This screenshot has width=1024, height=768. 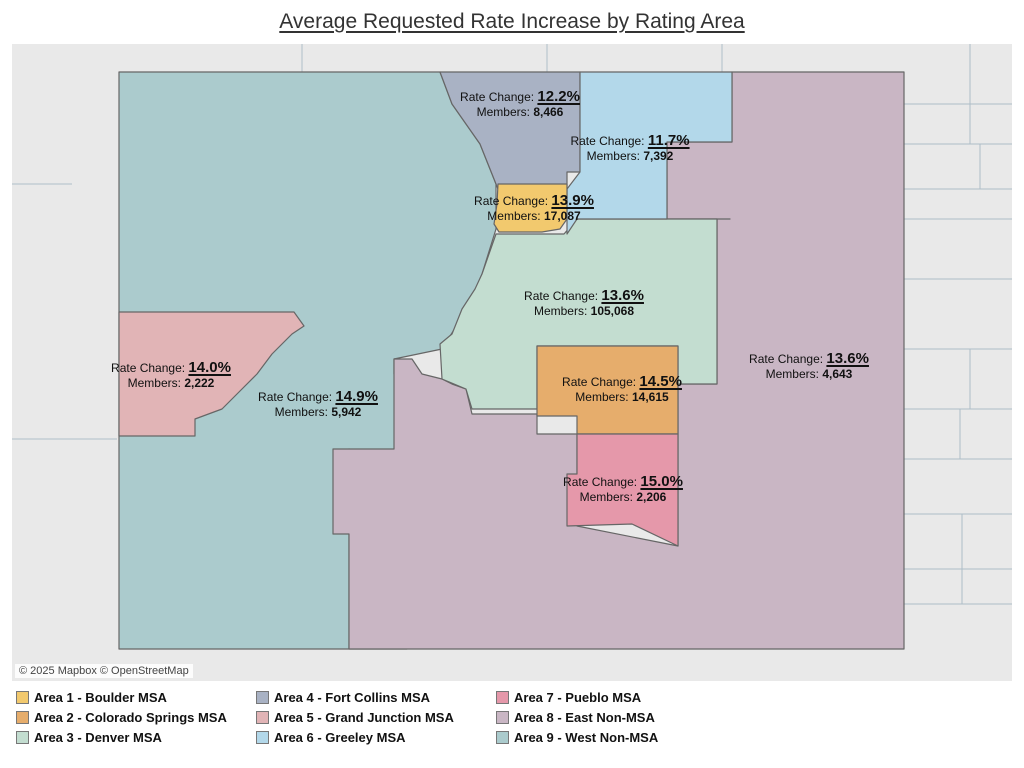 What do you see at coordinates (331, 737) in the screenshot?
I see `legend-item-area-6: Area 6 - Greeley MSA` at bounding box center [331, 737].